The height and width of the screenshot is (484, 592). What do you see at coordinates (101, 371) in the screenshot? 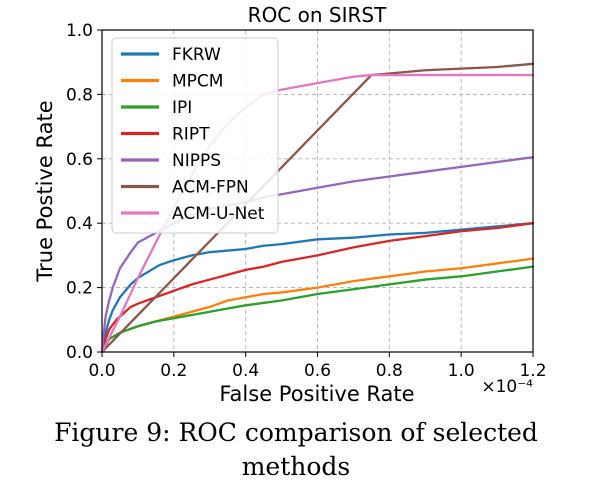
I see `x-tick-label: 0.0` at bounding box center [101, 371].